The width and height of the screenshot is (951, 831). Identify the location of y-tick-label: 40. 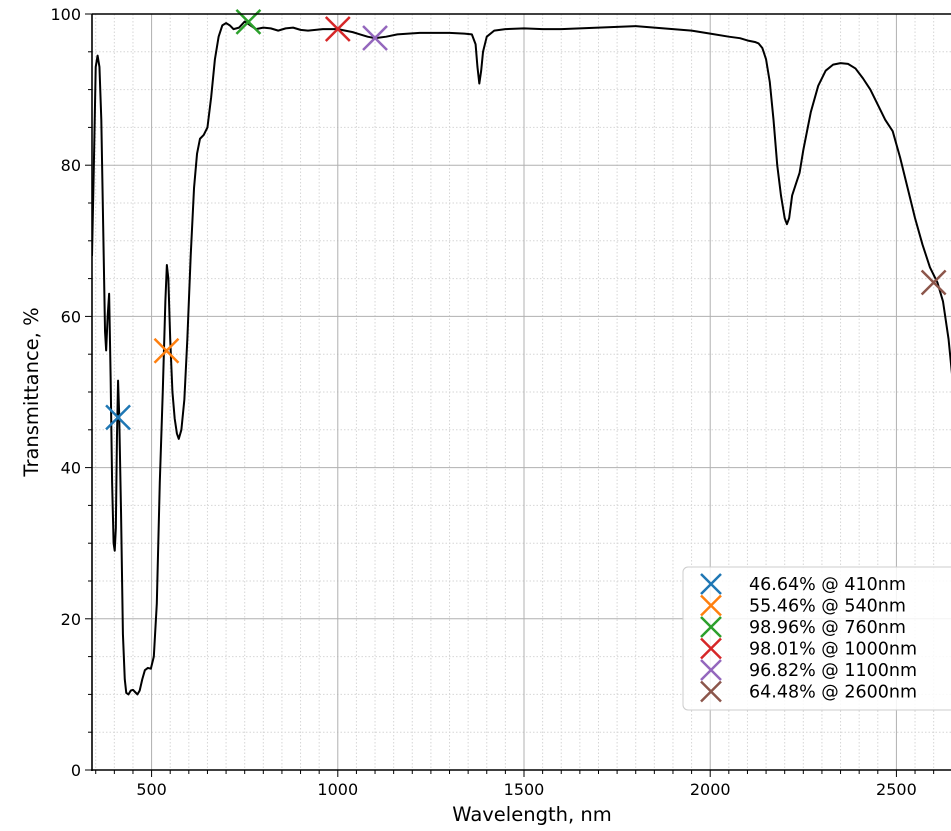
(71, 468).